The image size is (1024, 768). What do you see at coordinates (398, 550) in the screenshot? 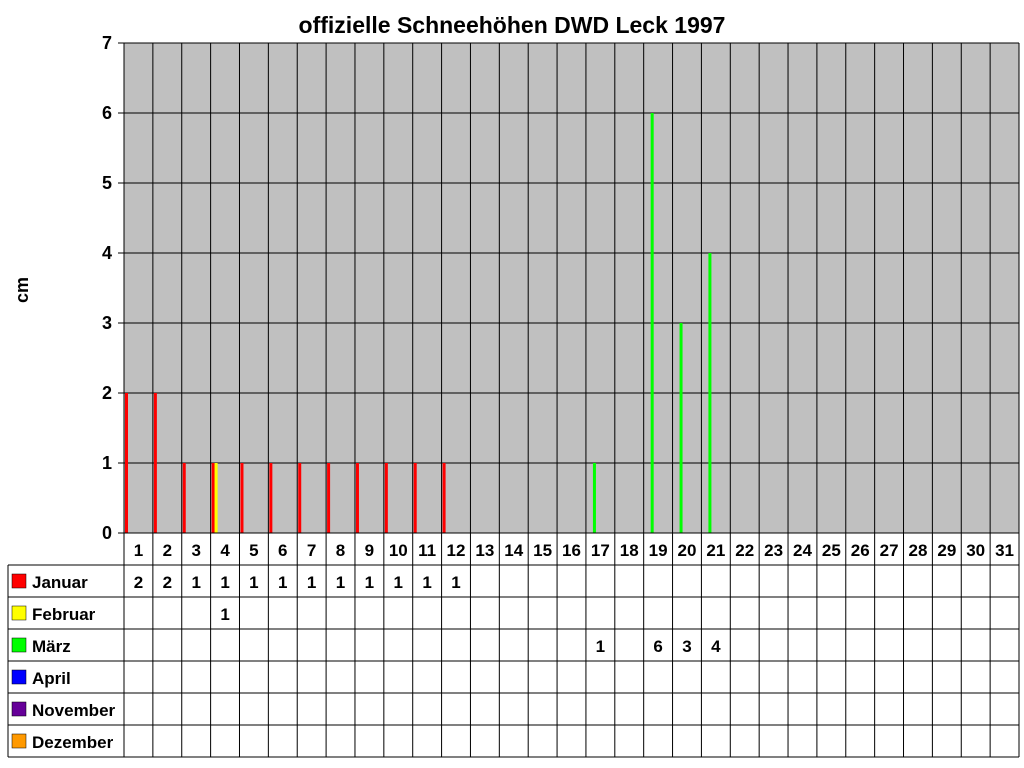
I see `x-tick-label: 10` at bounding box center [398, 550].